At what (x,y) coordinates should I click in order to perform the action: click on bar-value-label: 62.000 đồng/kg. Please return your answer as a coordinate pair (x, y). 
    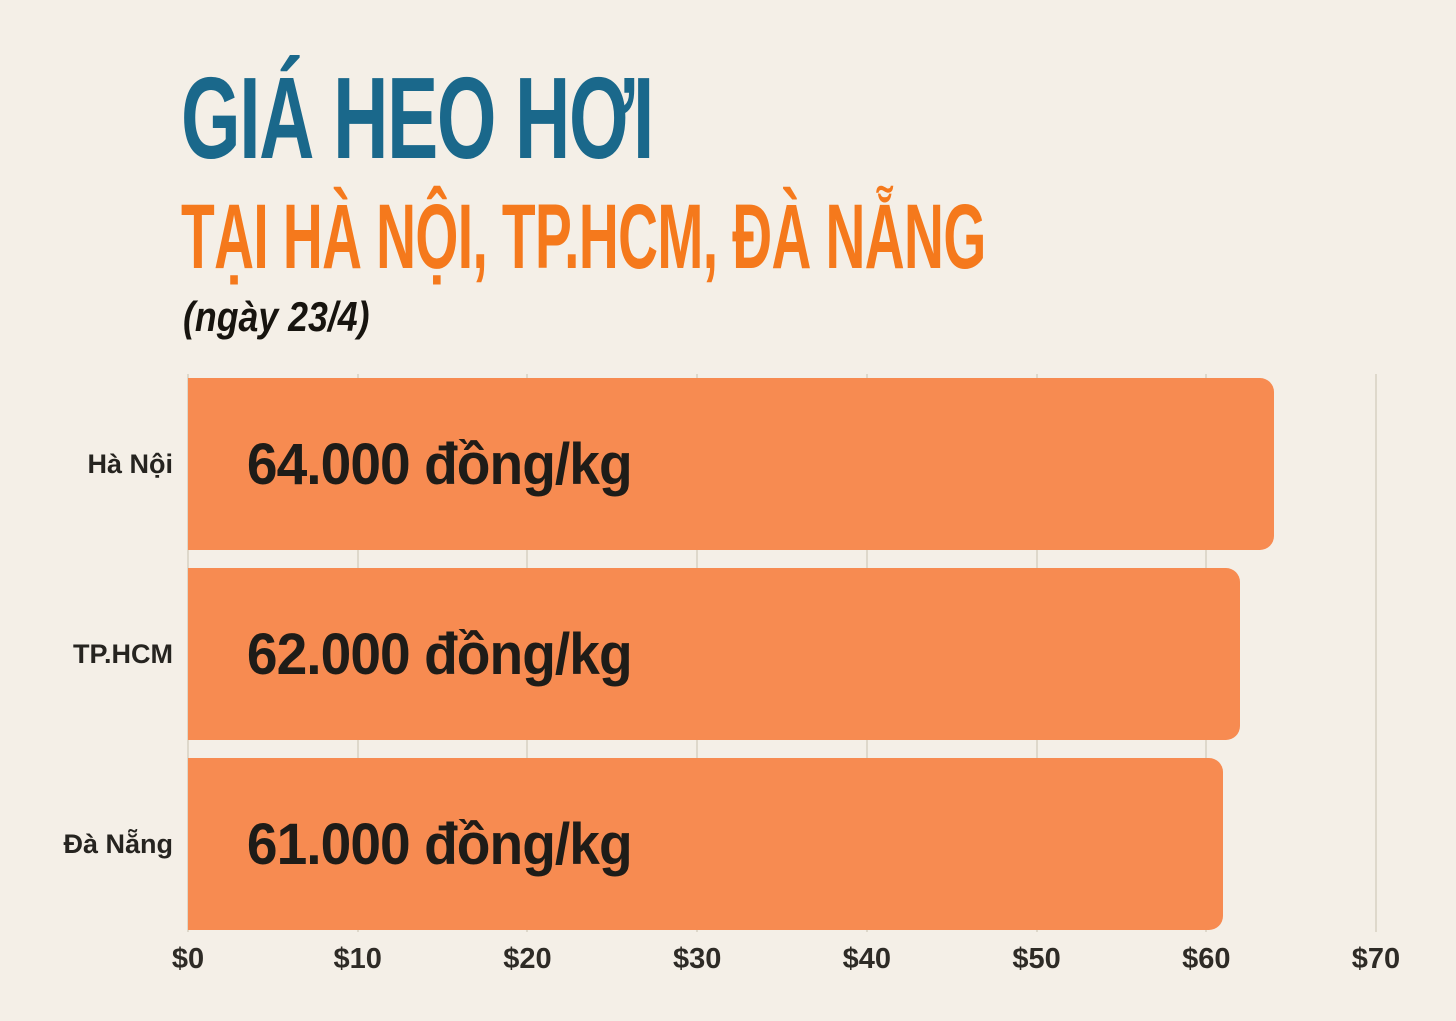
    Looking at the image, I should click on (439, 654).